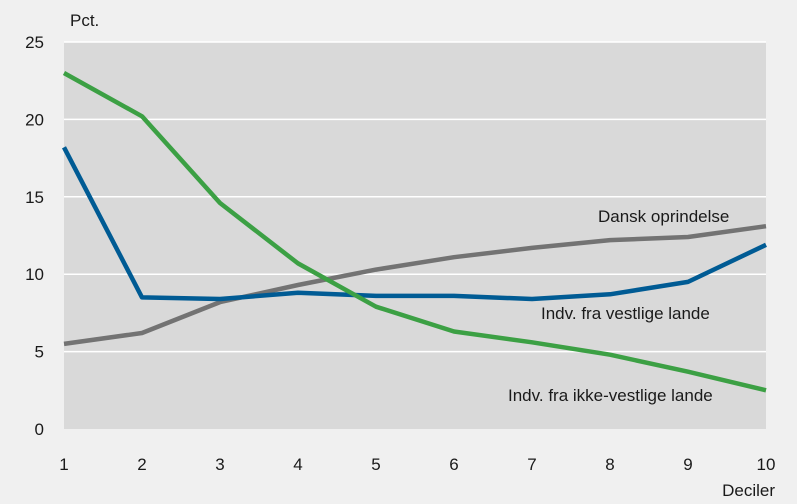 The height and width of the screenshot is (504, 797). Describe the element at coordinates (687, 464) in the screenshot. I see `x-tick-label: 9` at that location.